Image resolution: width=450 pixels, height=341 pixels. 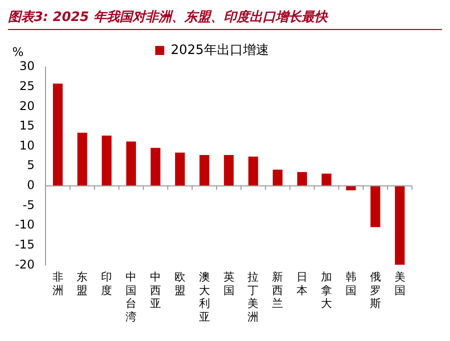 What do you see at coordinates (350, 283) in the screenshot?
I see `x-tick-label: 韩国` at bounding box center [350, 283].